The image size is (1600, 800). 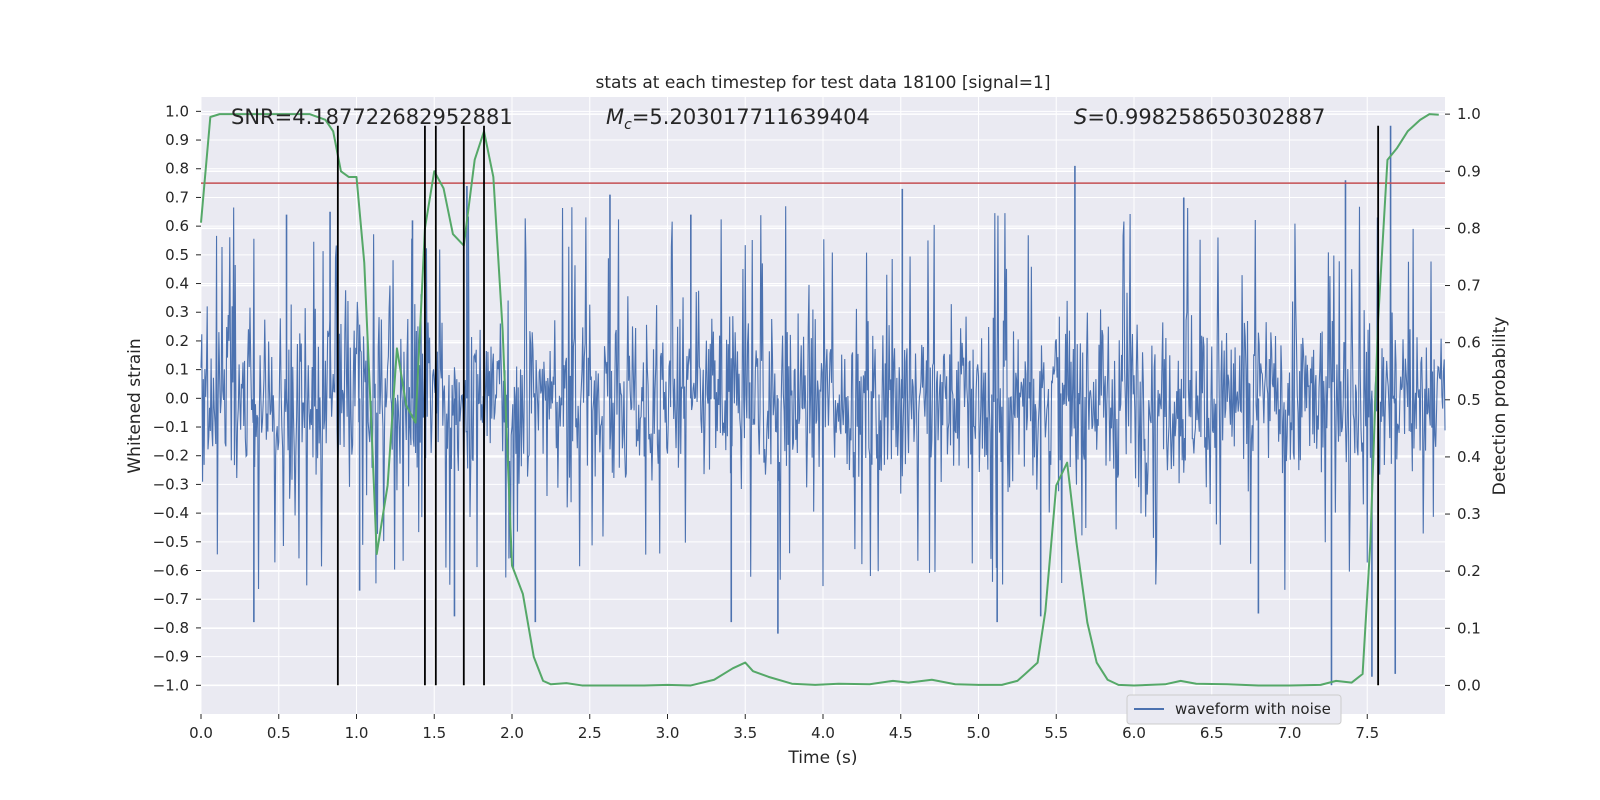 What do you see at coordinates (171, 628) in the screenshot?
I see `y-left-tick-label: −0.8` at bounding box center [171, 628].